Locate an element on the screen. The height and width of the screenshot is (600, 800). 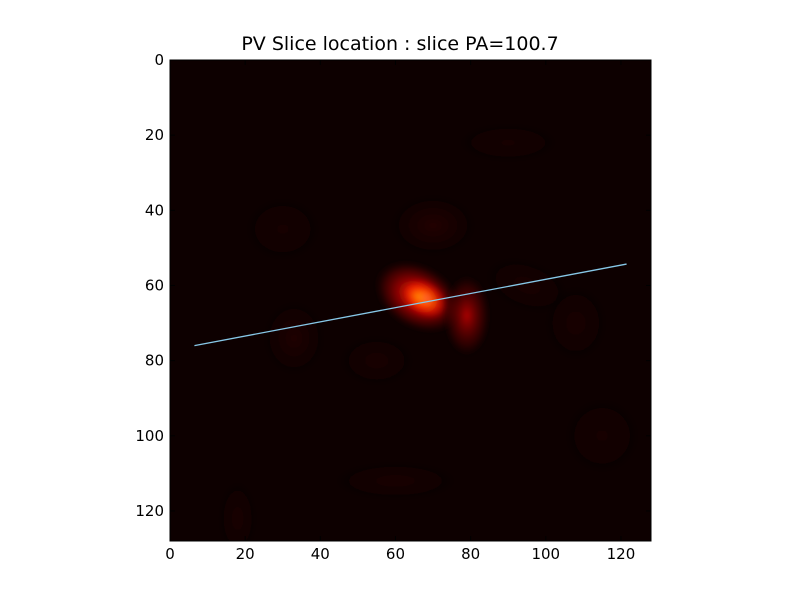
y-tick-label: 120 is located at coordinates (149, 511).